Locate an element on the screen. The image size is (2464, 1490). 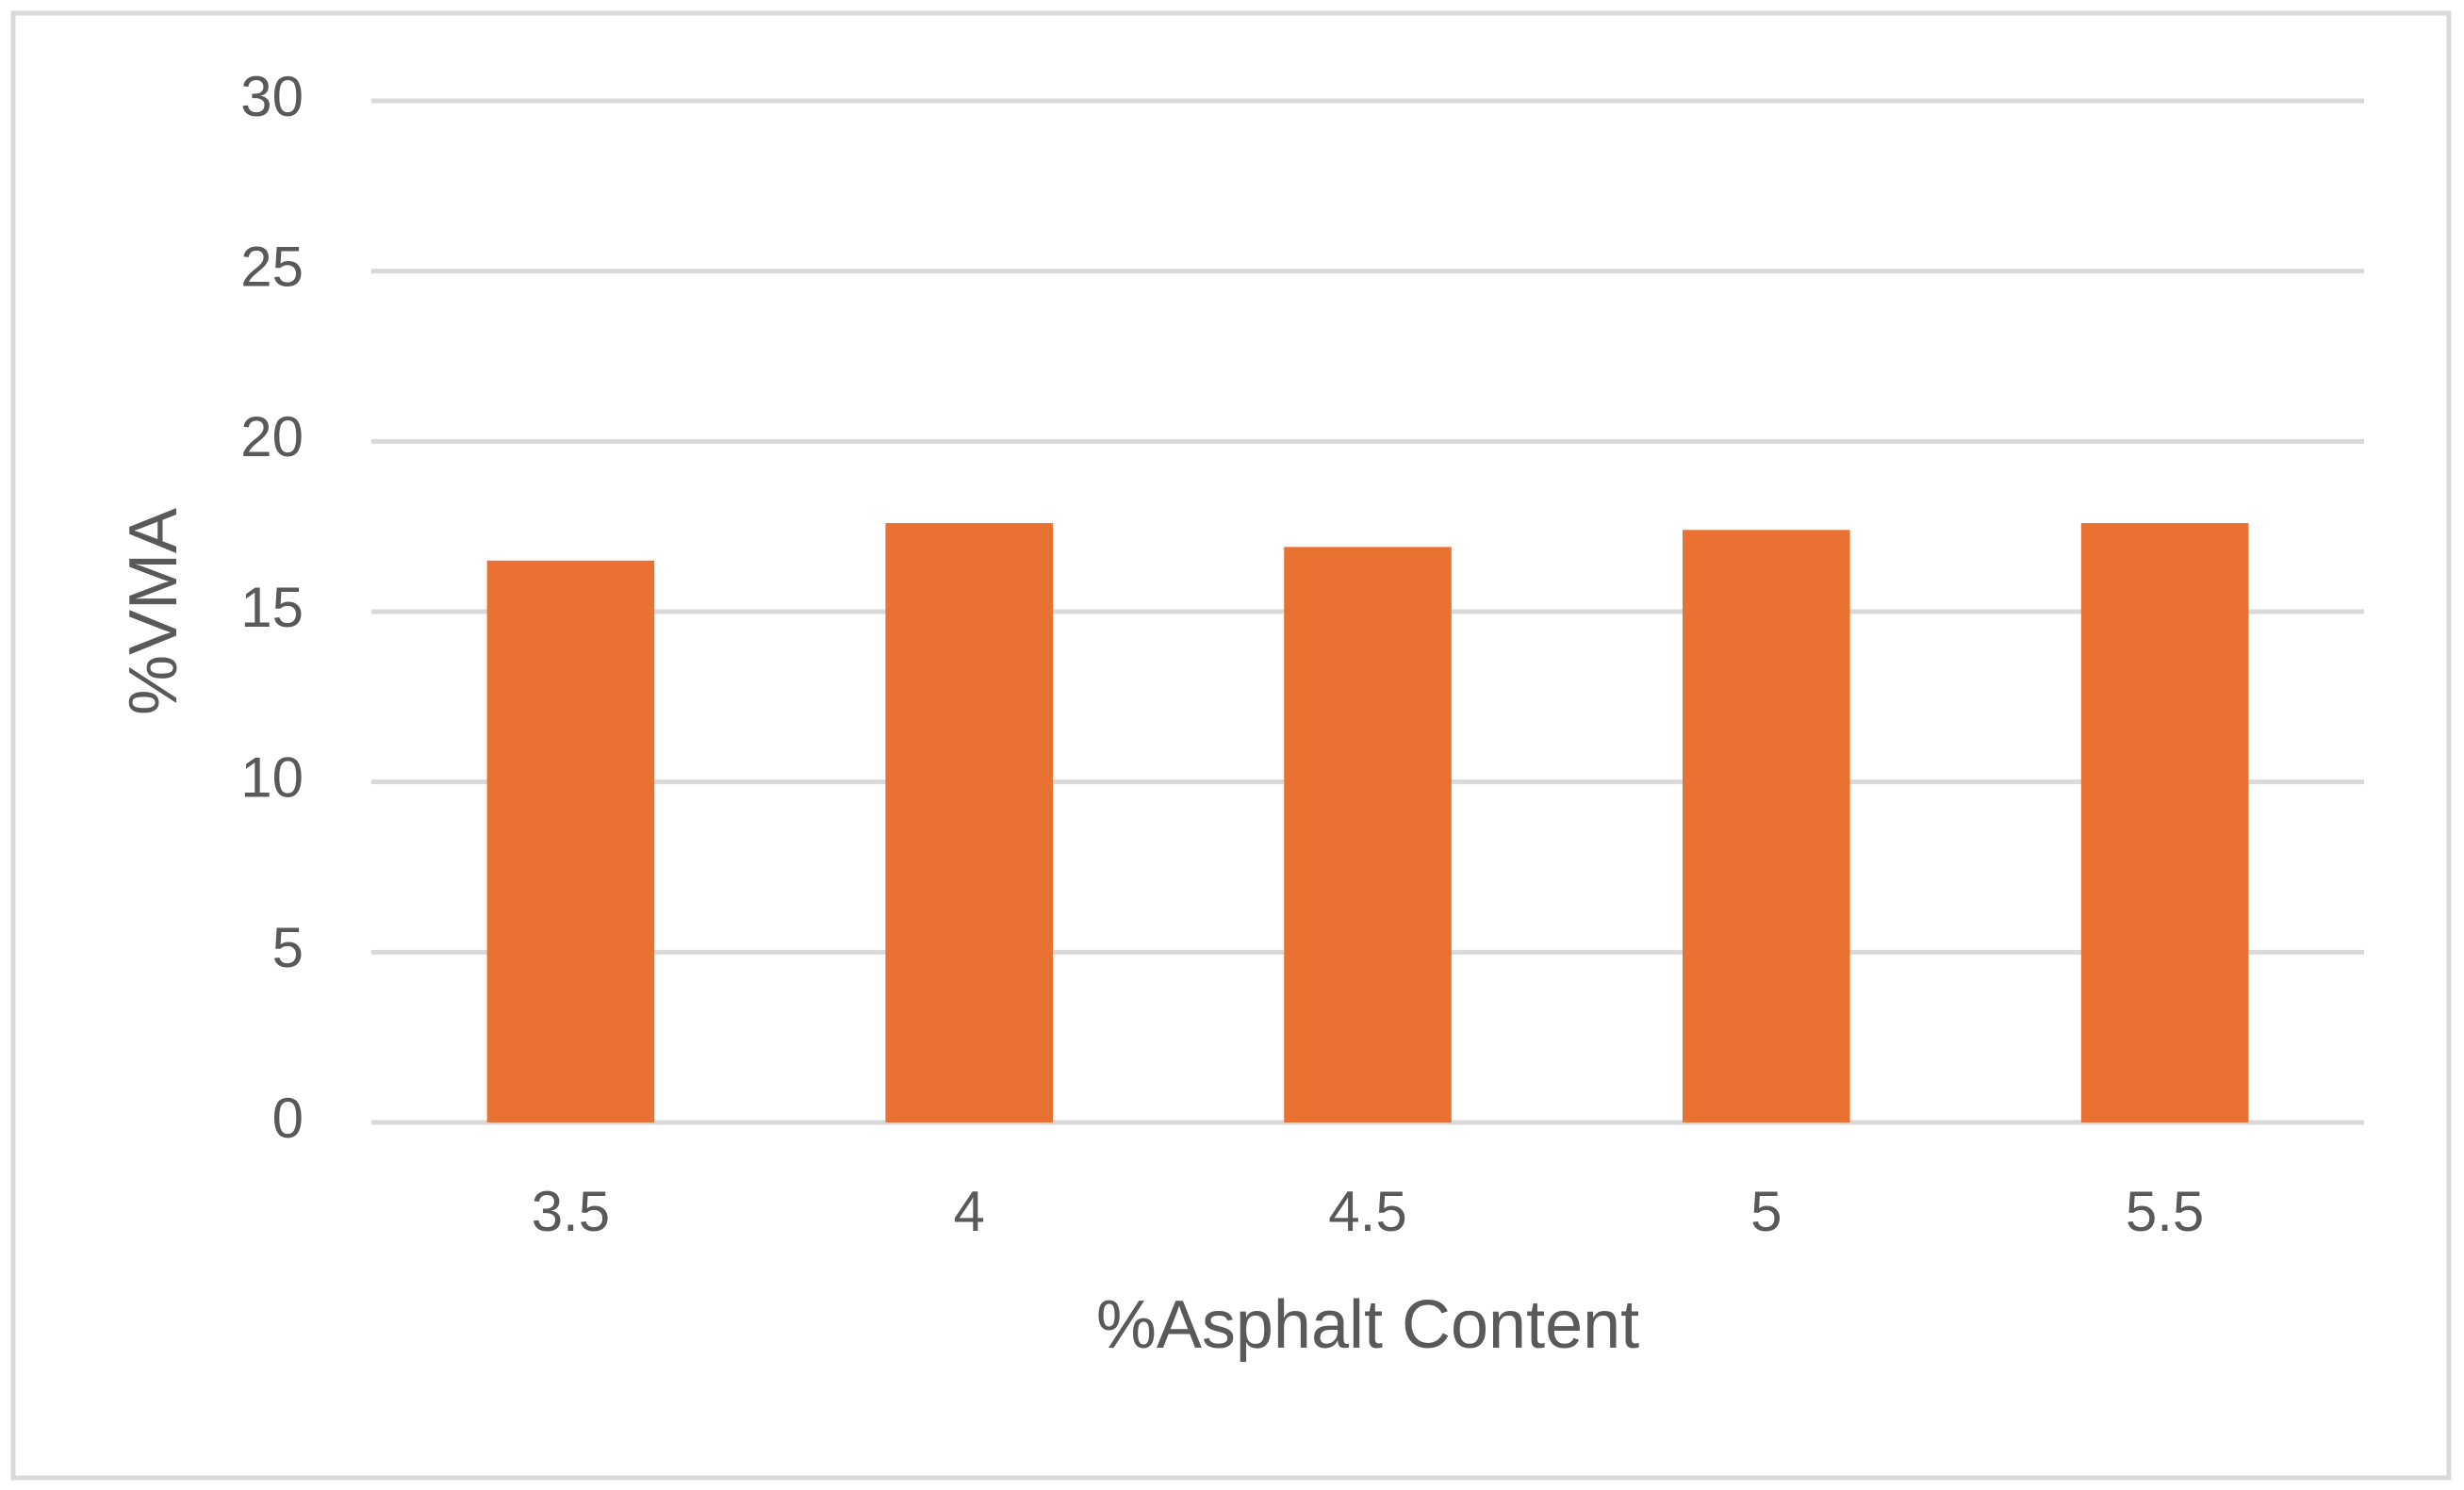
y-tick-label: 0 is located at coordinates (288, 1118).